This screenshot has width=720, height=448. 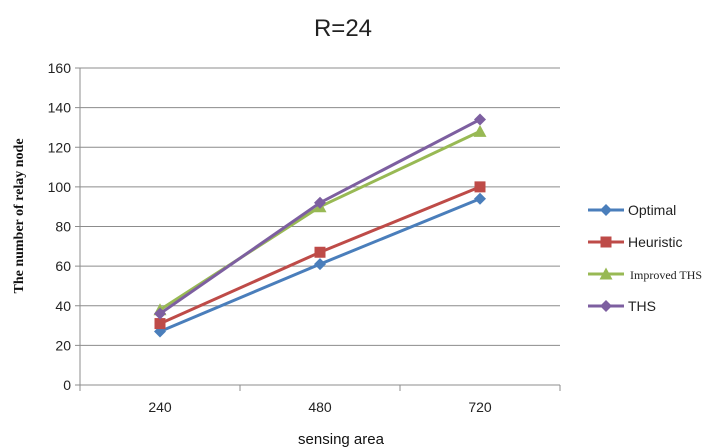 I want to click on x-axis-label: sensing area, so click(x=341, y=439).